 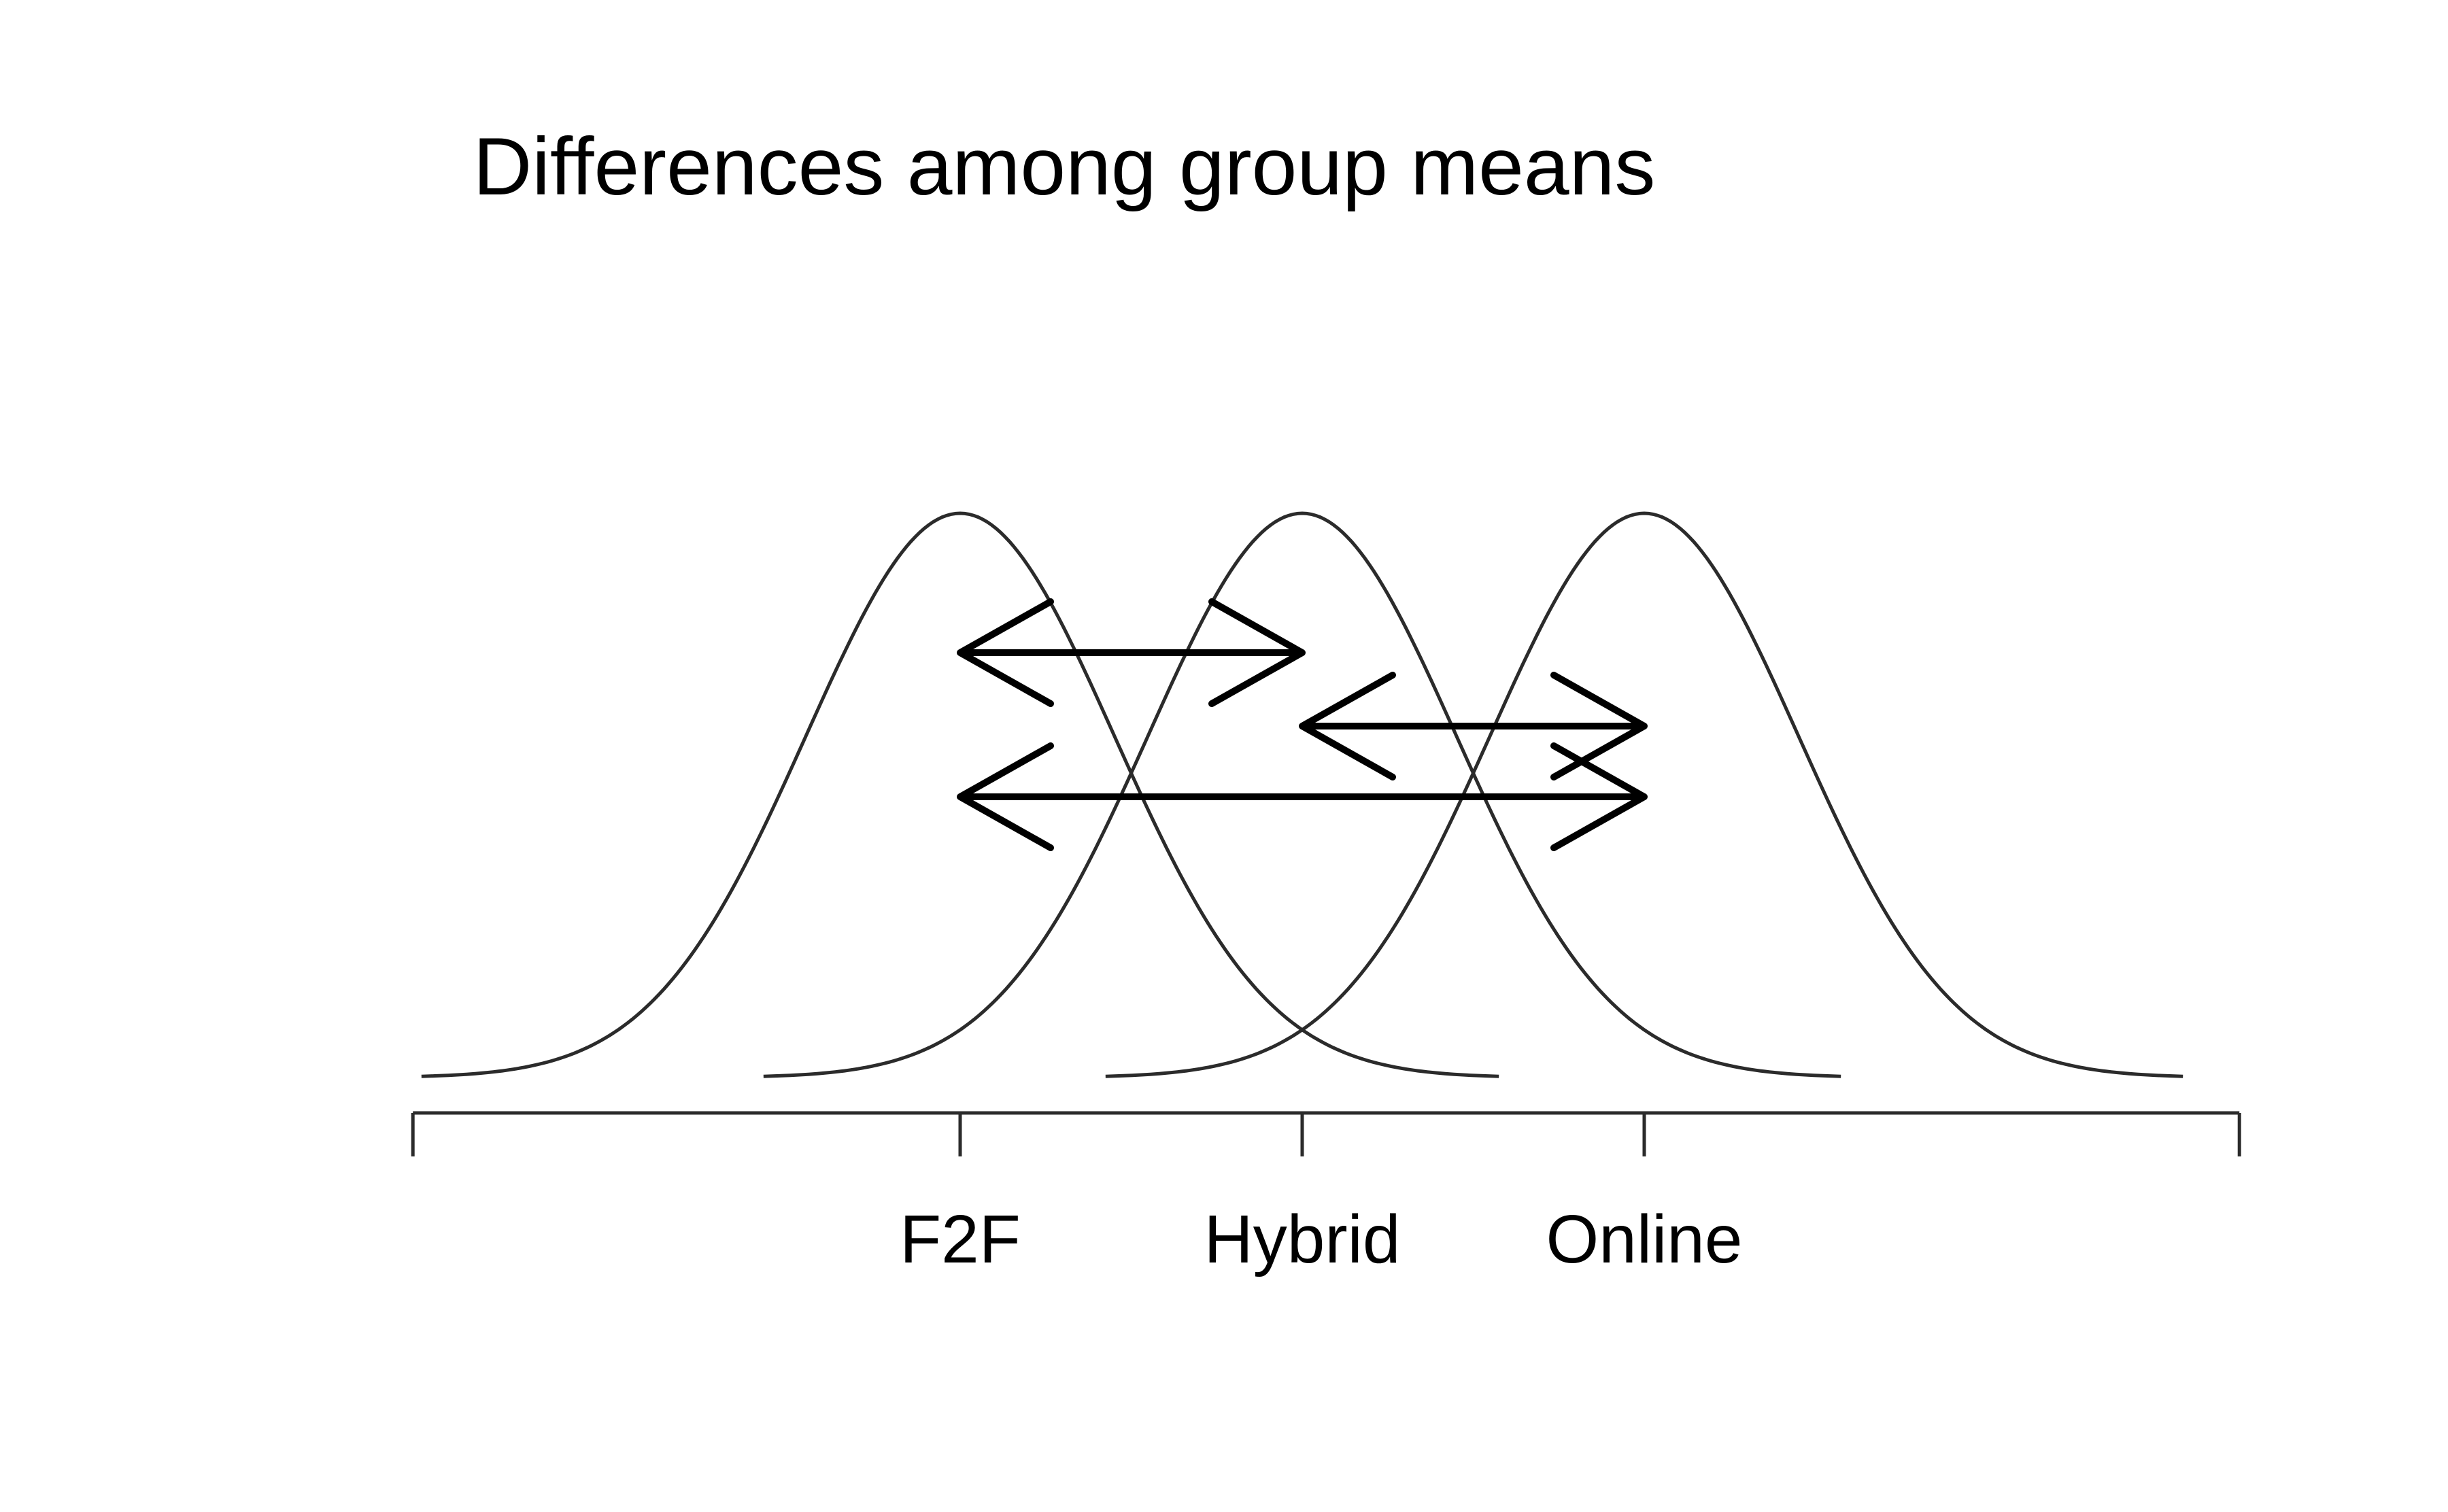 I want to click on comparison-arrows, so click(x=1303, y=724).